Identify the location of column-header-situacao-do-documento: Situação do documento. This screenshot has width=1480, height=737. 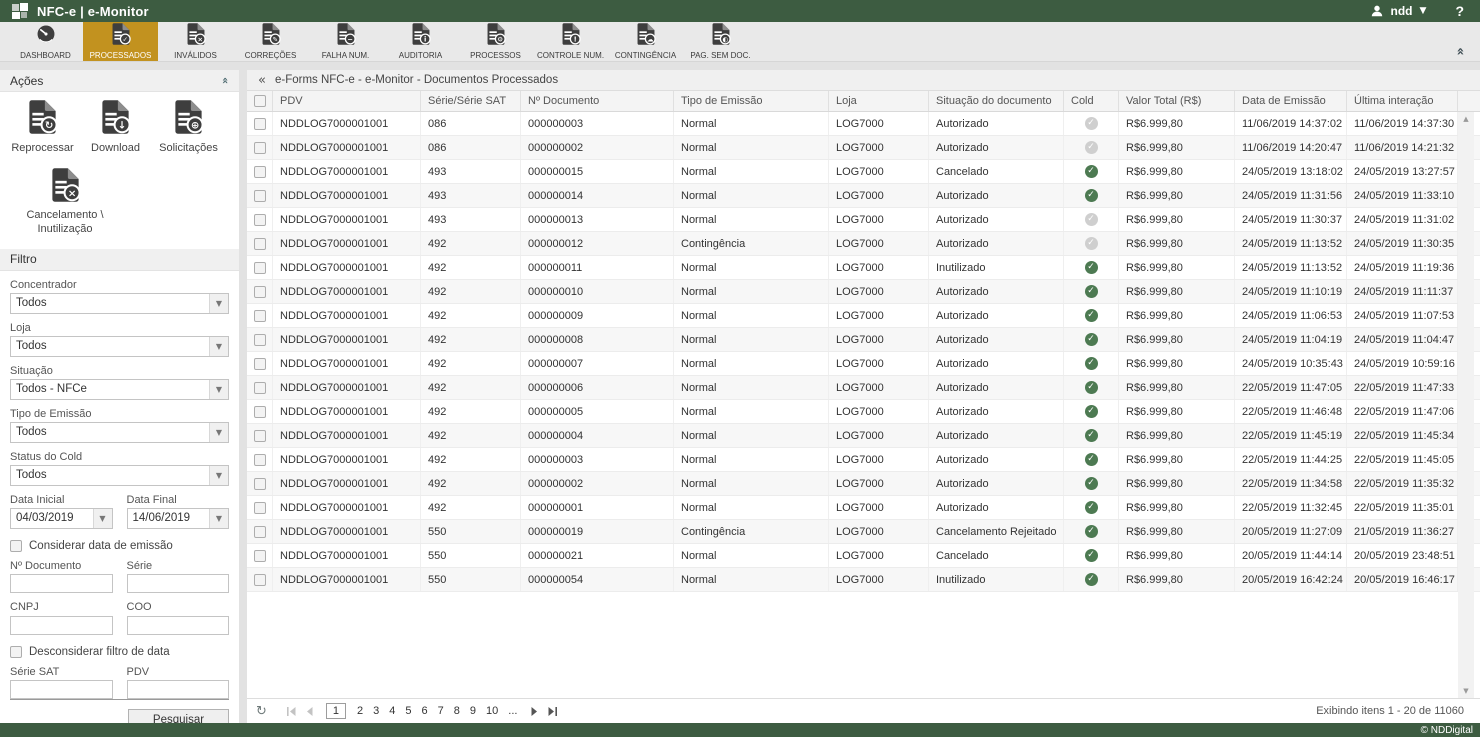
(996, 101).